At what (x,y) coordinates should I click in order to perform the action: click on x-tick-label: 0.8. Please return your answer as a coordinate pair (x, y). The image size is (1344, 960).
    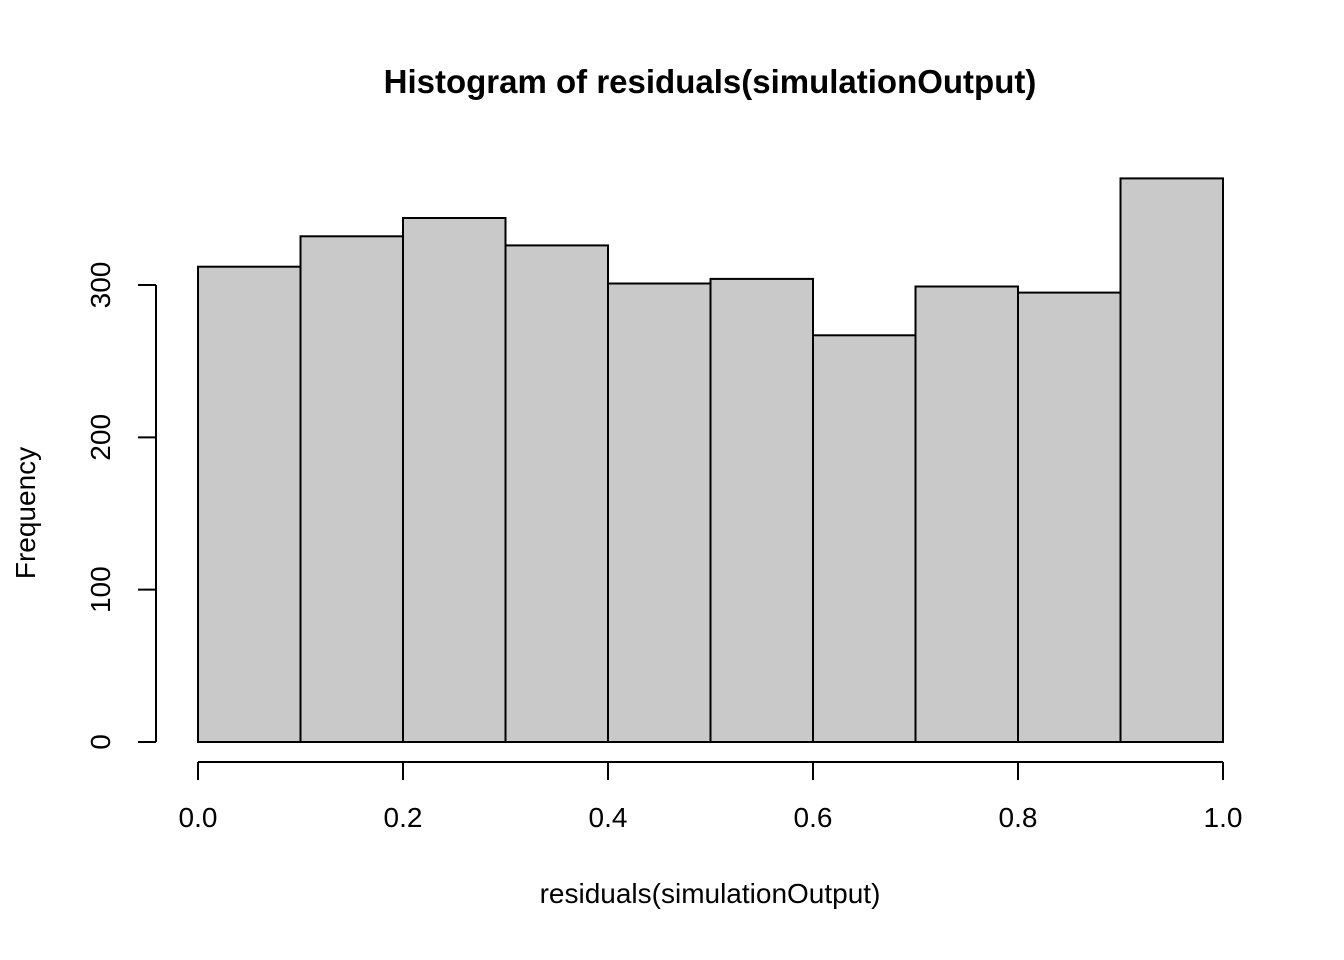
    Looking at the image, I should click on (1018, 817).